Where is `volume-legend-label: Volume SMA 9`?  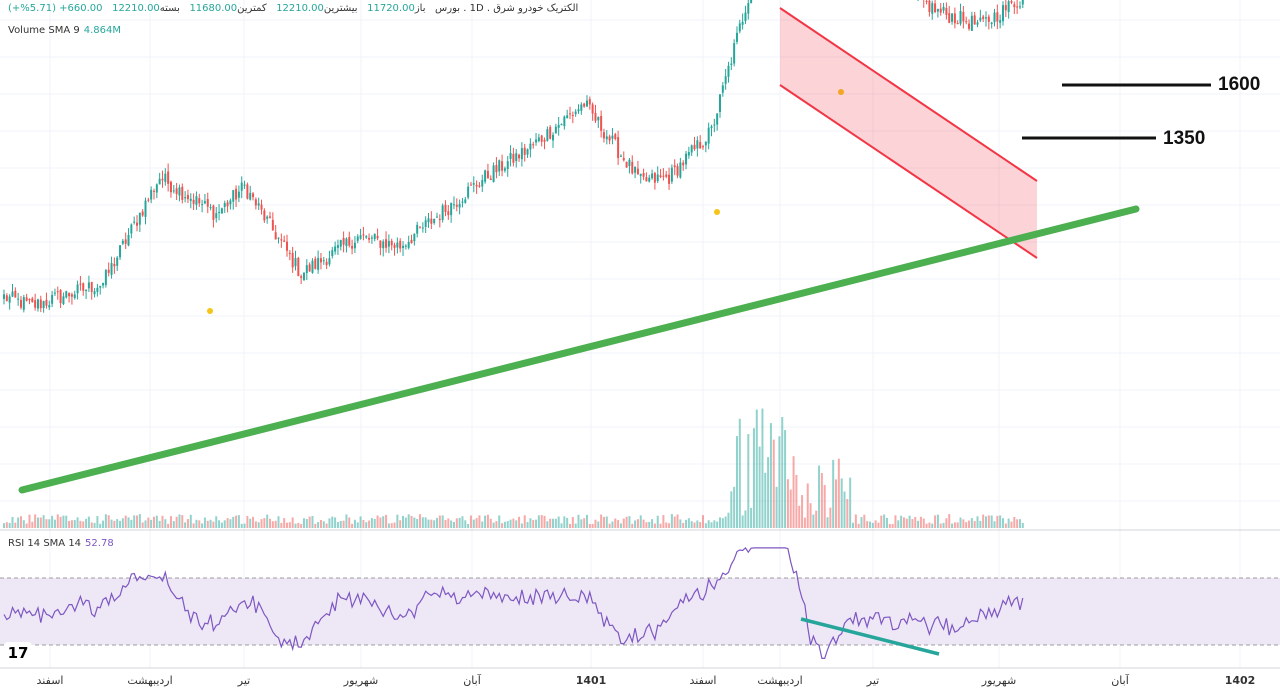 volume-legend-label: Volume SMA 9 is located at coordinates (44, 30).